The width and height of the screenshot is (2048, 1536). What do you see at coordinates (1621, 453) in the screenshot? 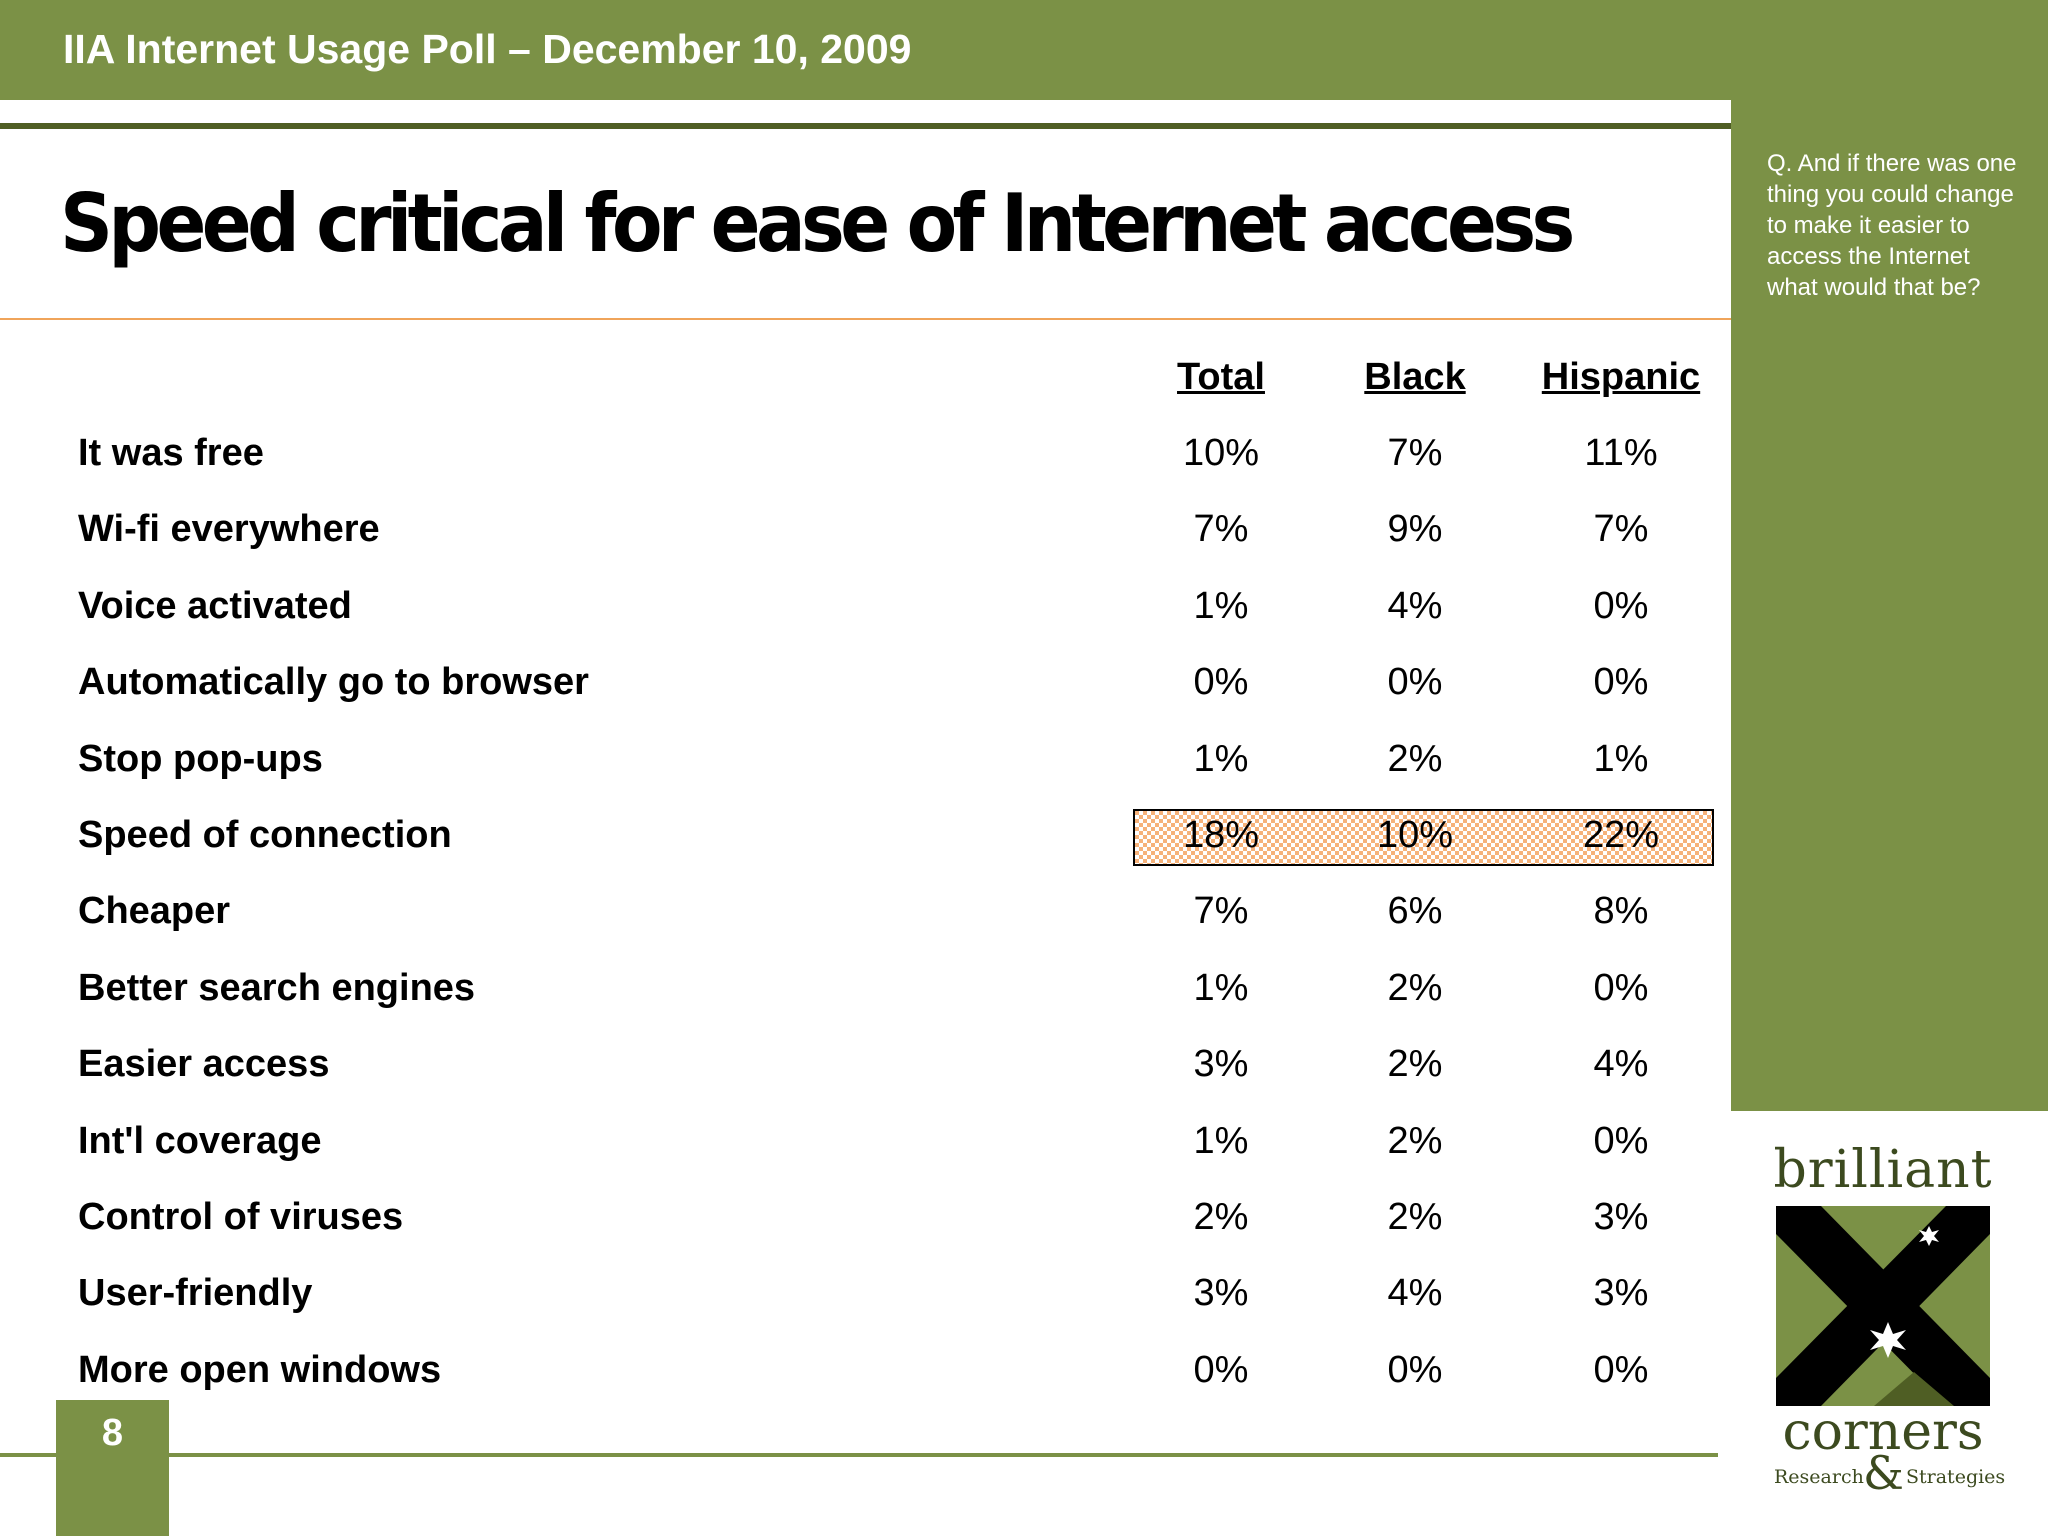
I see `table-cell: 11%` at bounding box center [1621, 453].